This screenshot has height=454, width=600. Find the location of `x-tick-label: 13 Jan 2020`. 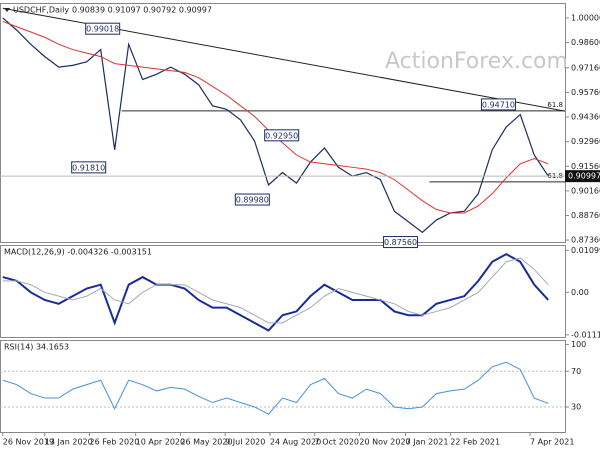

x-tick-label: 13 Jan 2020 is located at coordinates (69, 442).